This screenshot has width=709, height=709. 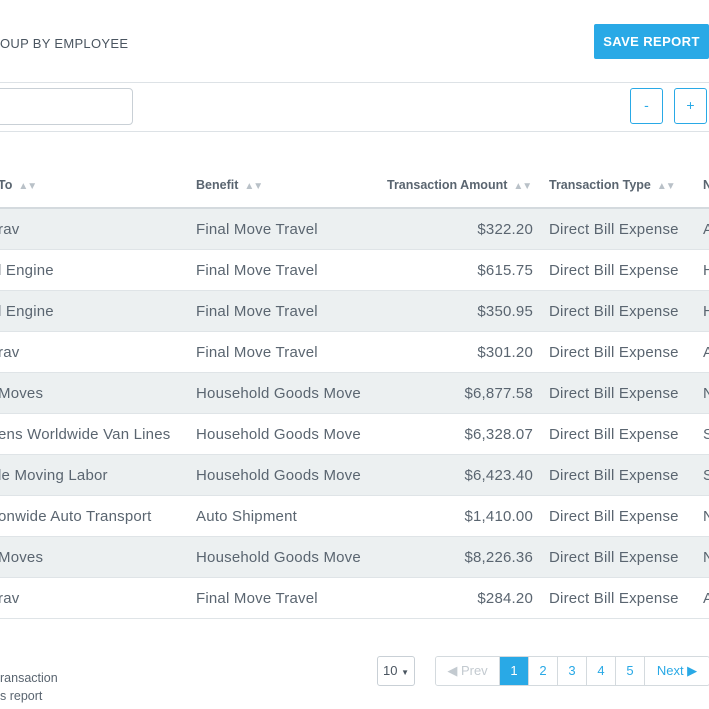 I want to click on zoom-in-button: +, so click(x=690, y=106).